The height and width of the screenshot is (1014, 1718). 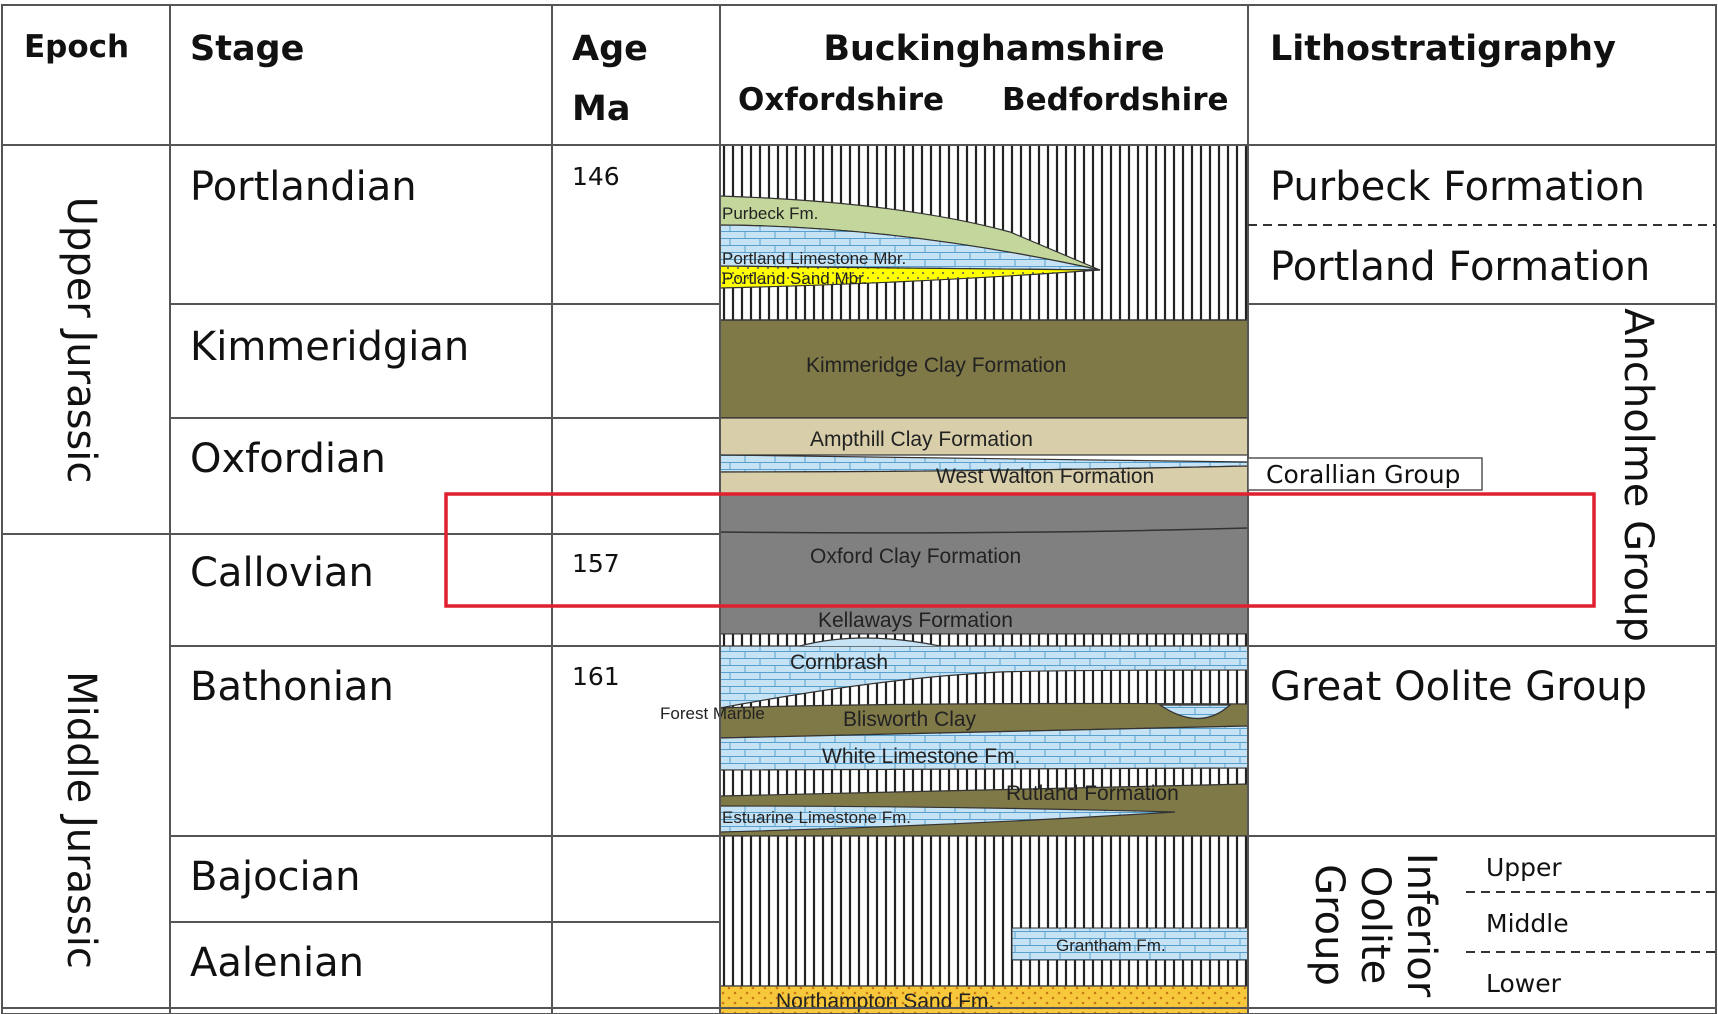 What do you see at coordinates (1638, 475) in the screenshot?
I see `litho-ancholme: Ancholme Group` at bounding box center [1638, 475].